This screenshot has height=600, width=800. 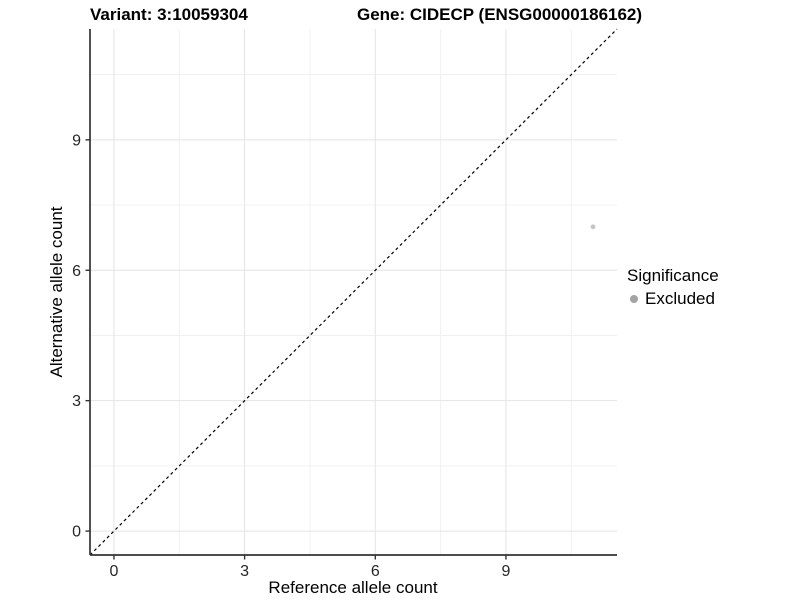 I want to click on y-tick-label: 6, so click(x=76, y=271).